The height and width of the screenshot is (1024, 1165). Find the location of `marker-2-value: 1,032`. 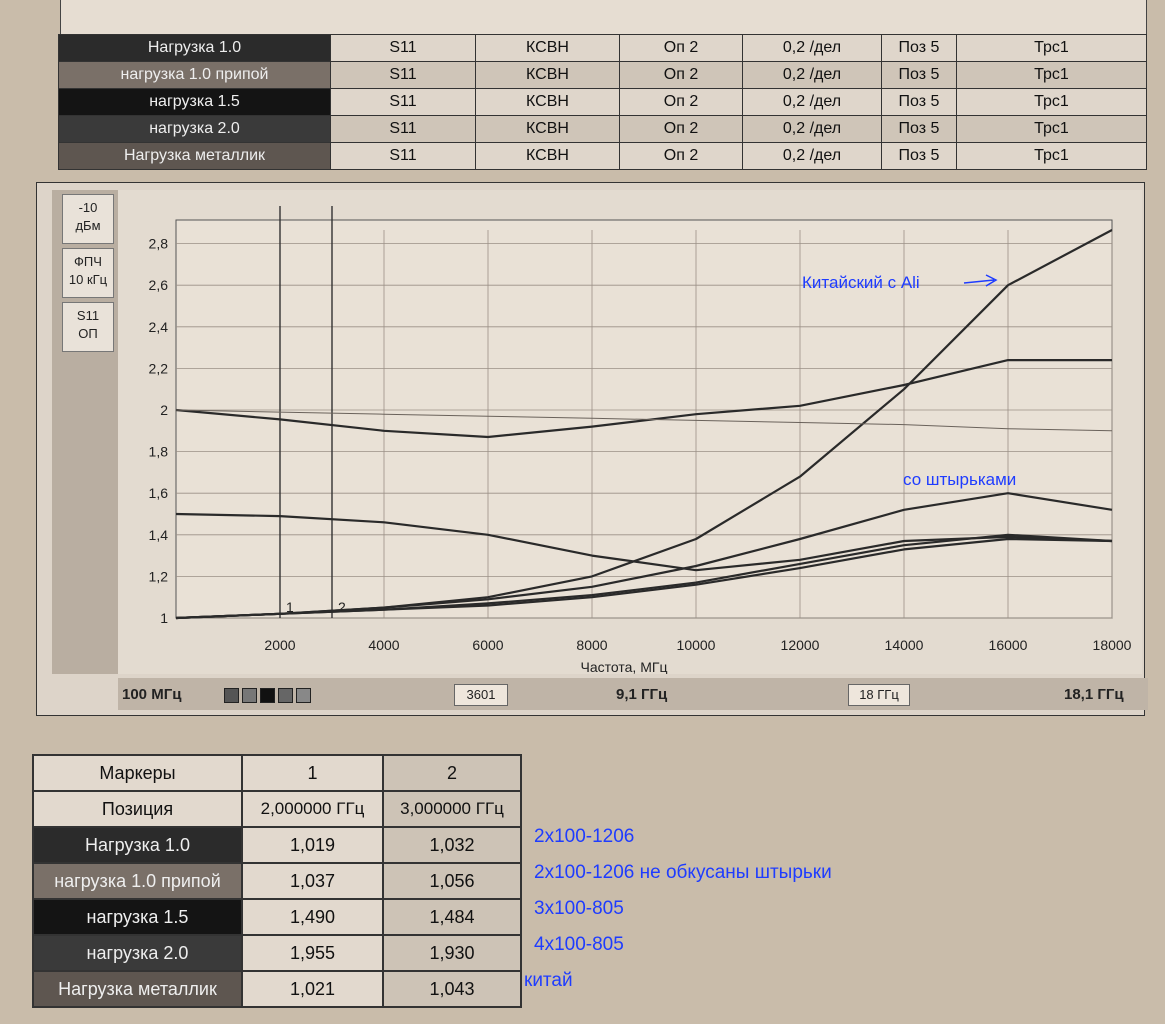

marker-2-value: 1,032 is located at coordinates (452, 845).